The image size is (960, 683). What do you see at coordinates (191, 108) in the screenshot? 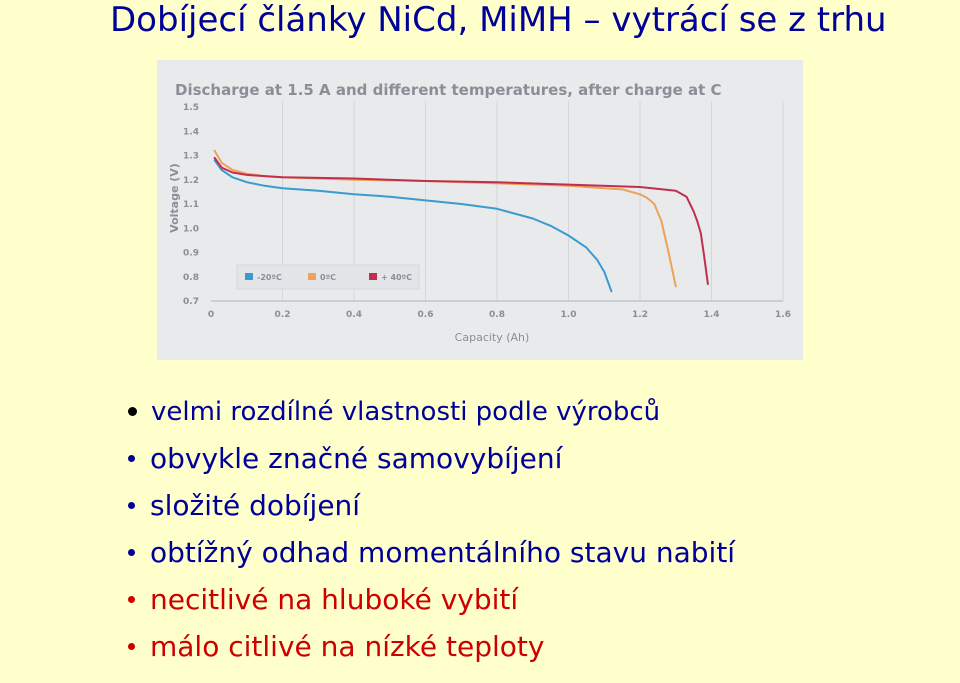
I see `y-tick-label: 1.5` at bounding box center [191, 108].